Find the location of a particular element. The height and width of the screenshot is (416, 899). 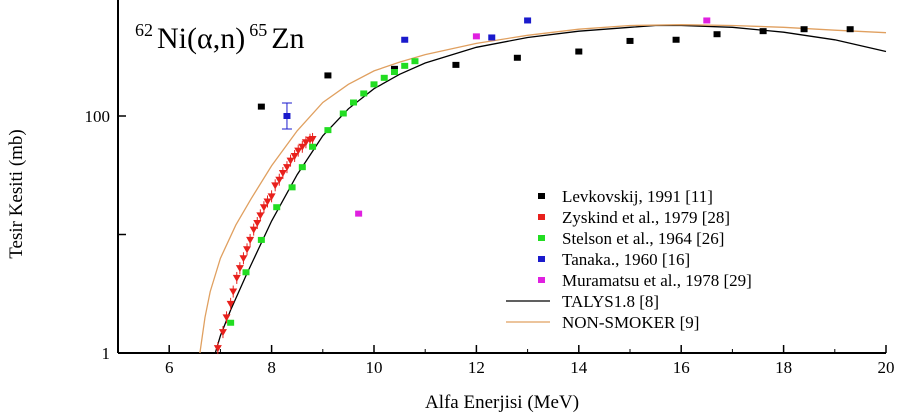

legend-label: Stelson et al., 1964 [26] is located at coordinates (643, 238).